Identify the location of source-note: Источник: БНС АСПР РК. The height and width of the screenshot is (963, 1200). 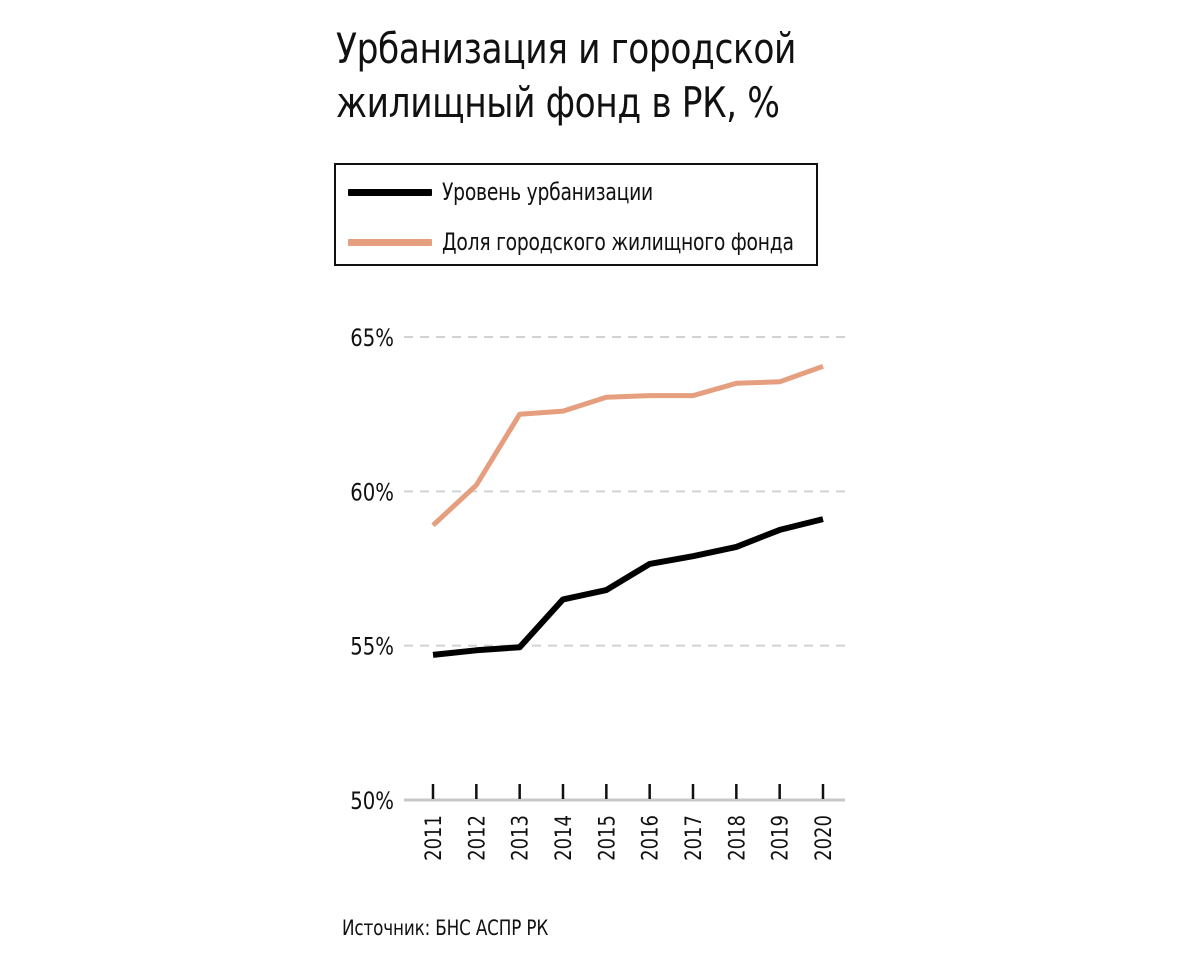
(445, 928).